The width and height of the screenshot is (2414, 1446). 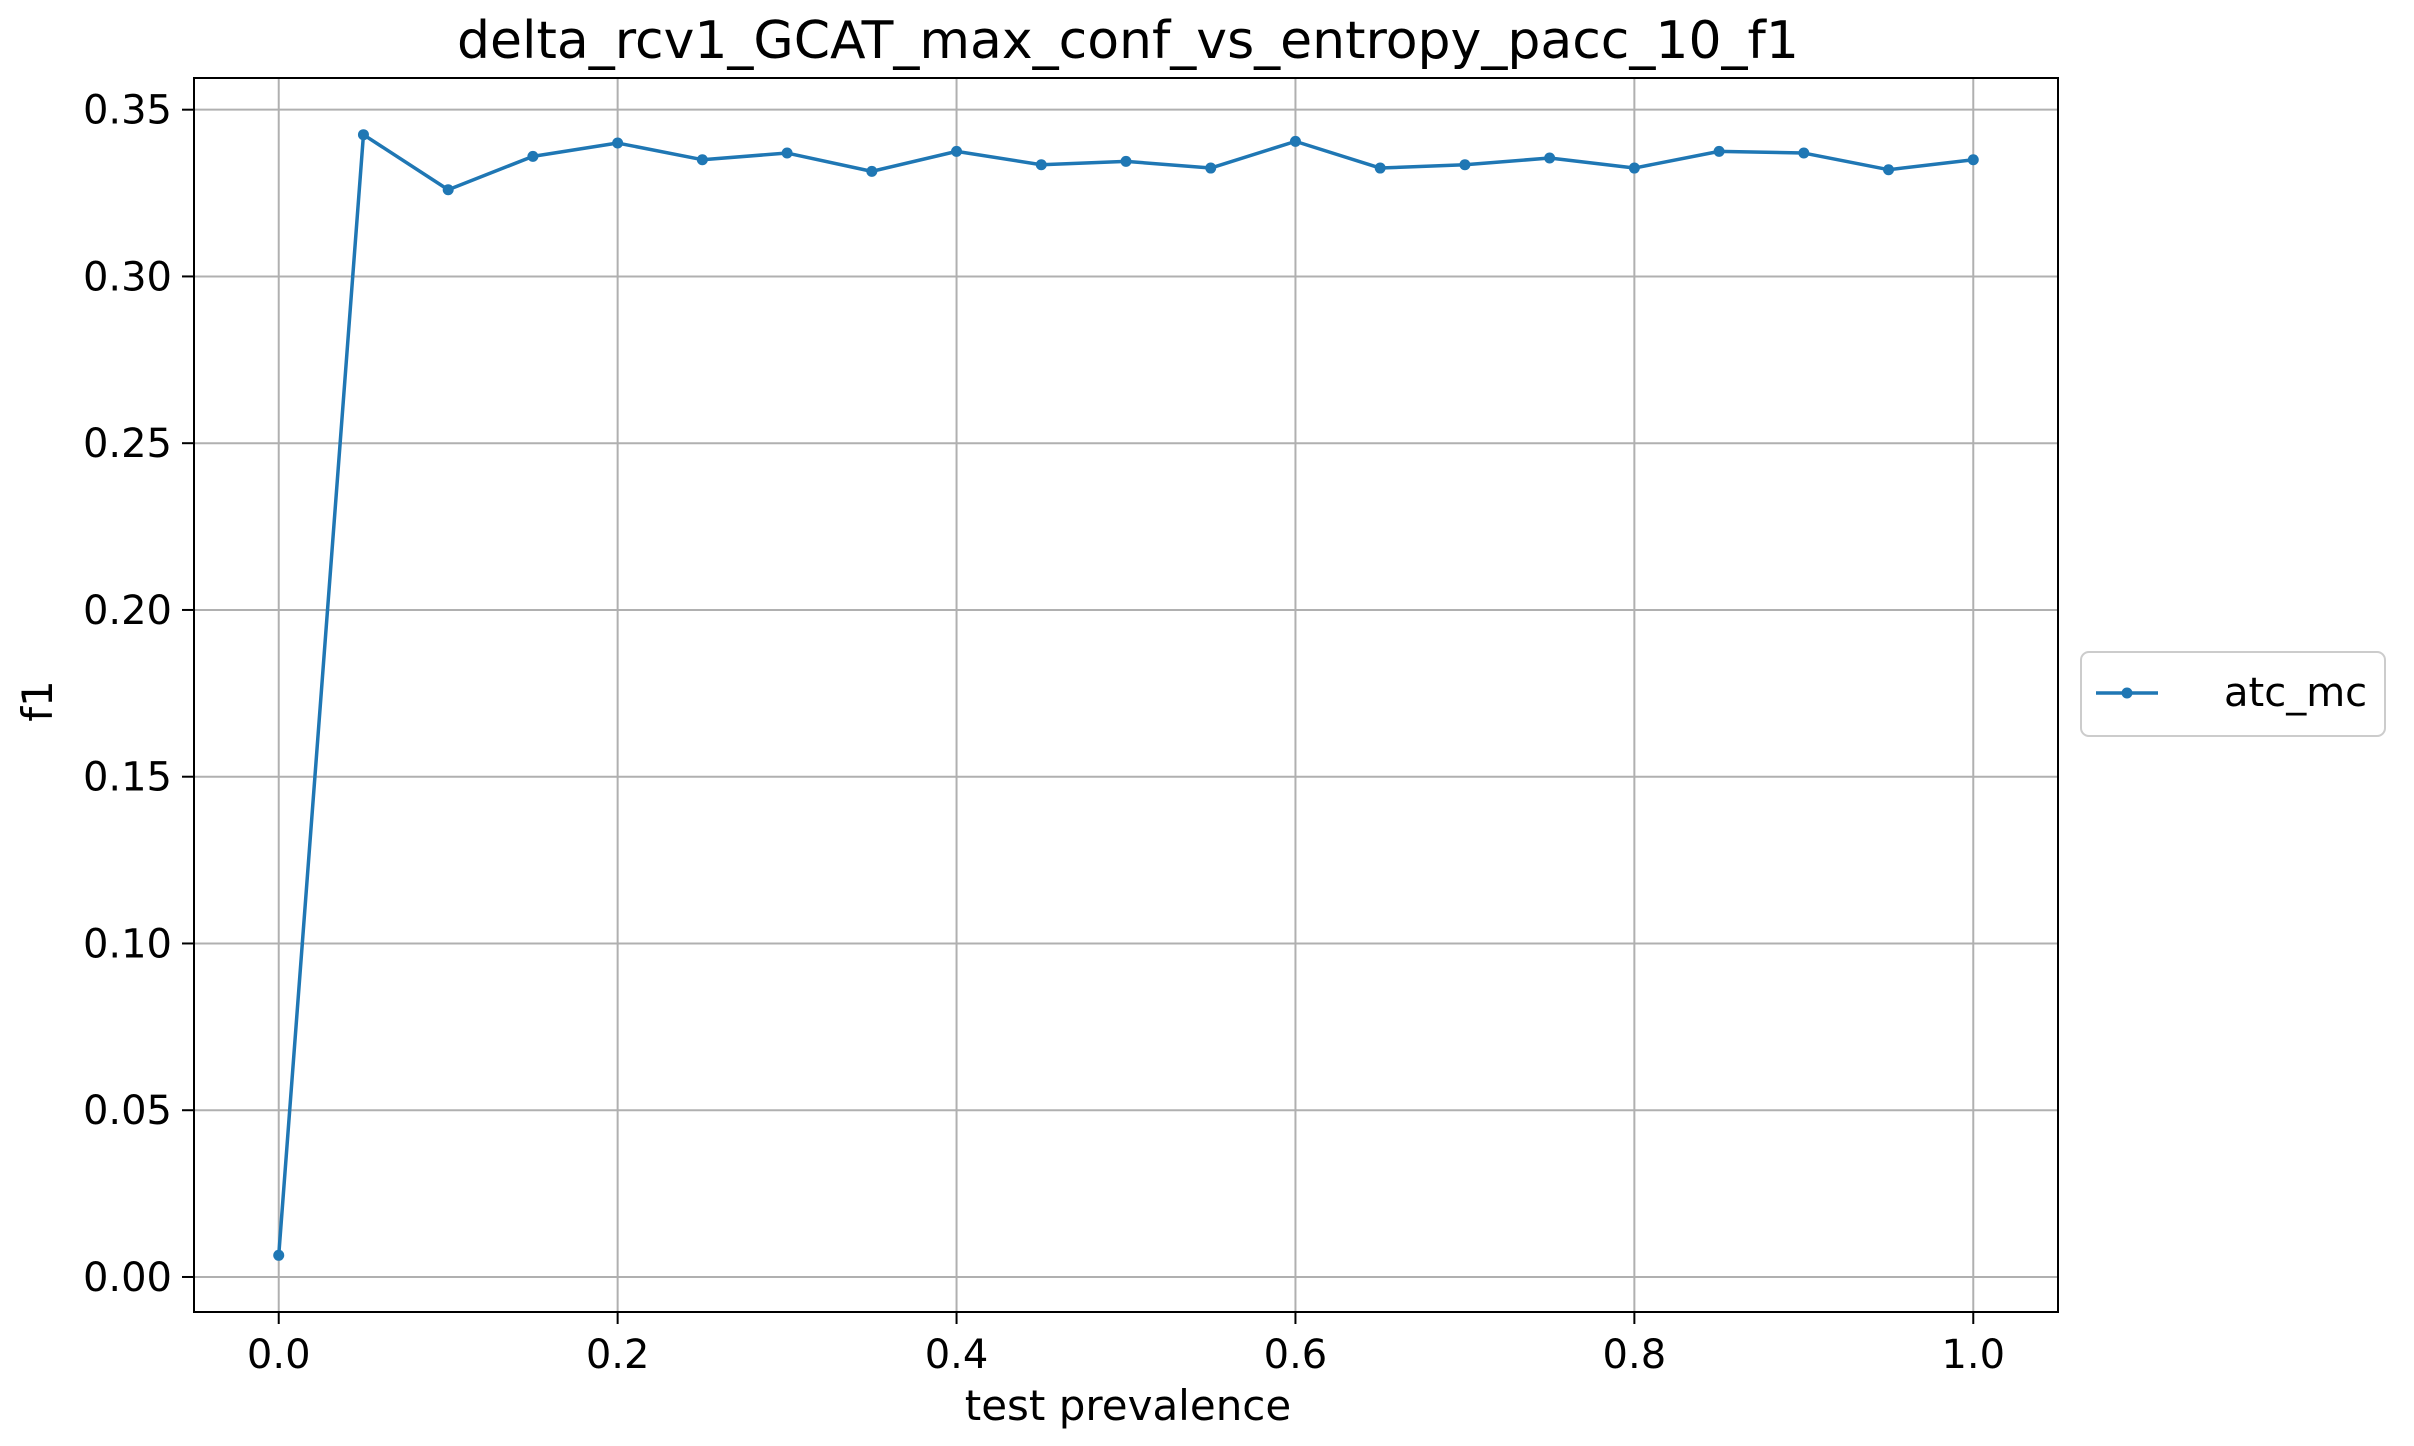 I want to click on x-tick-label: 0.4, so click(x=957, y=1355).